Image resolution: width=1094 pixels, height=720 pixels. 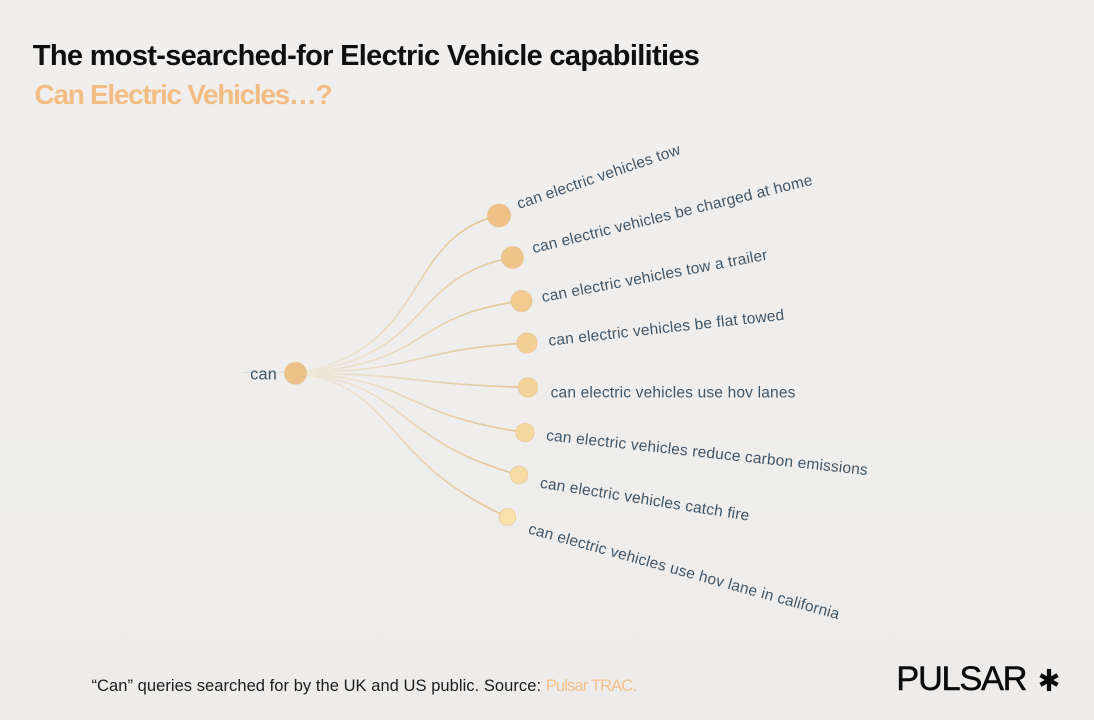 What do you see at coordinates (673, 393) in the screenshot?
I see `svg-text:can electric vehicles use hov: can electric vehicles use hov lanes` at bounding box center [673, 393].